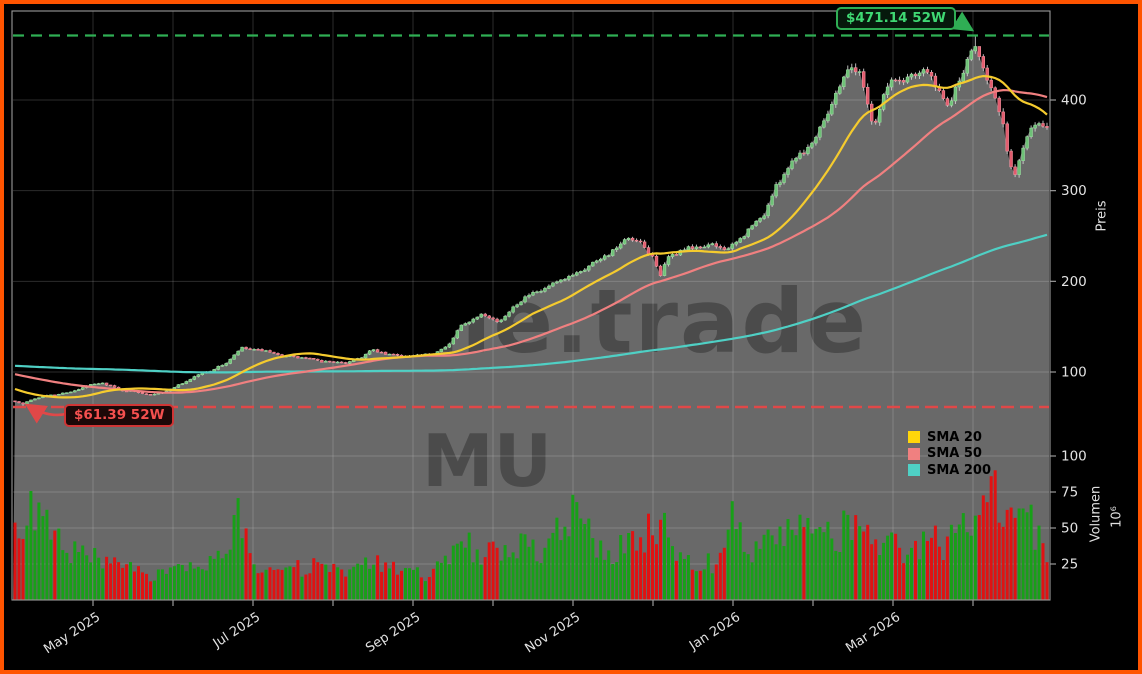 The image size is (1142, 674). I want to click on svg-text: 75, so click(1069, 493).